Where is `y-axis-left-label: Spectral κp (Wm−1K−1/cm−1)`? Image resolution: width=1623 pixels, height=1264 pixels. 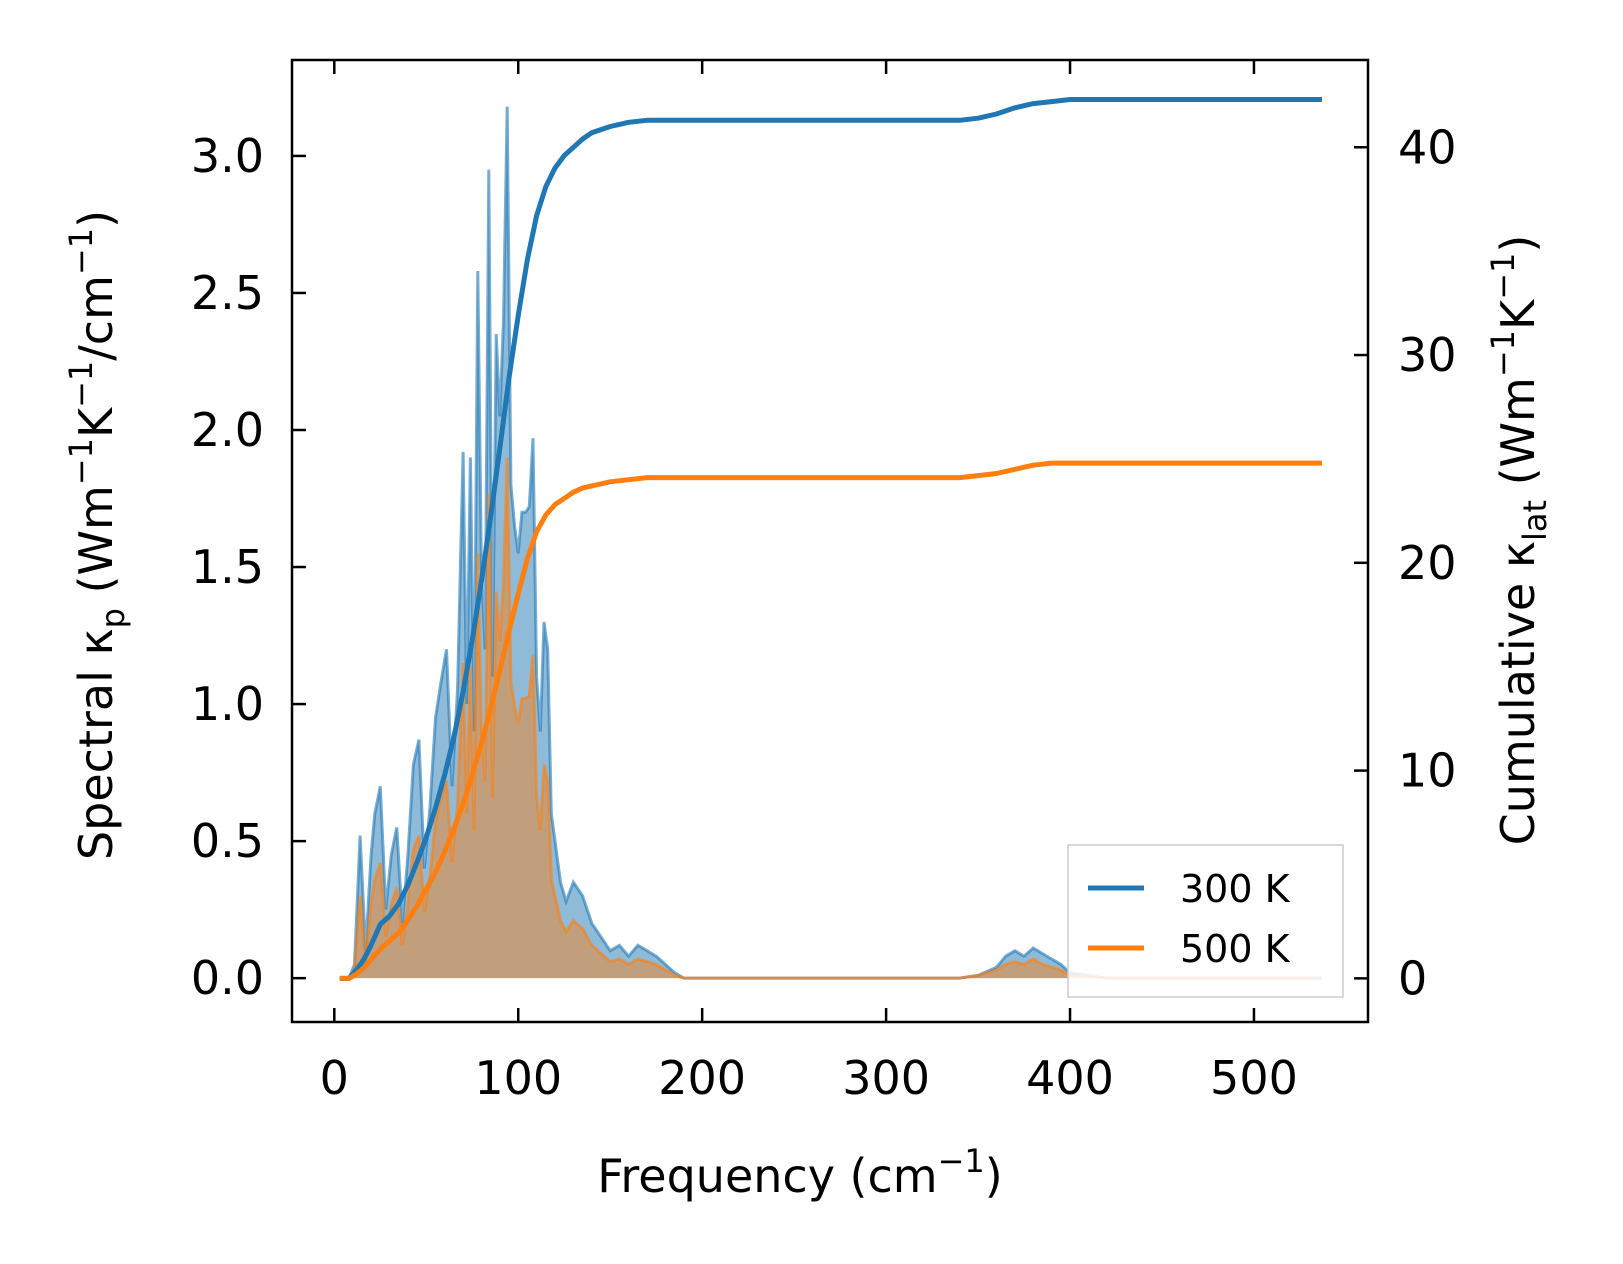
y-axis-left-label: Spectral κp (Wm−1K−1/cm−1) is located at coordinates (97, 535).